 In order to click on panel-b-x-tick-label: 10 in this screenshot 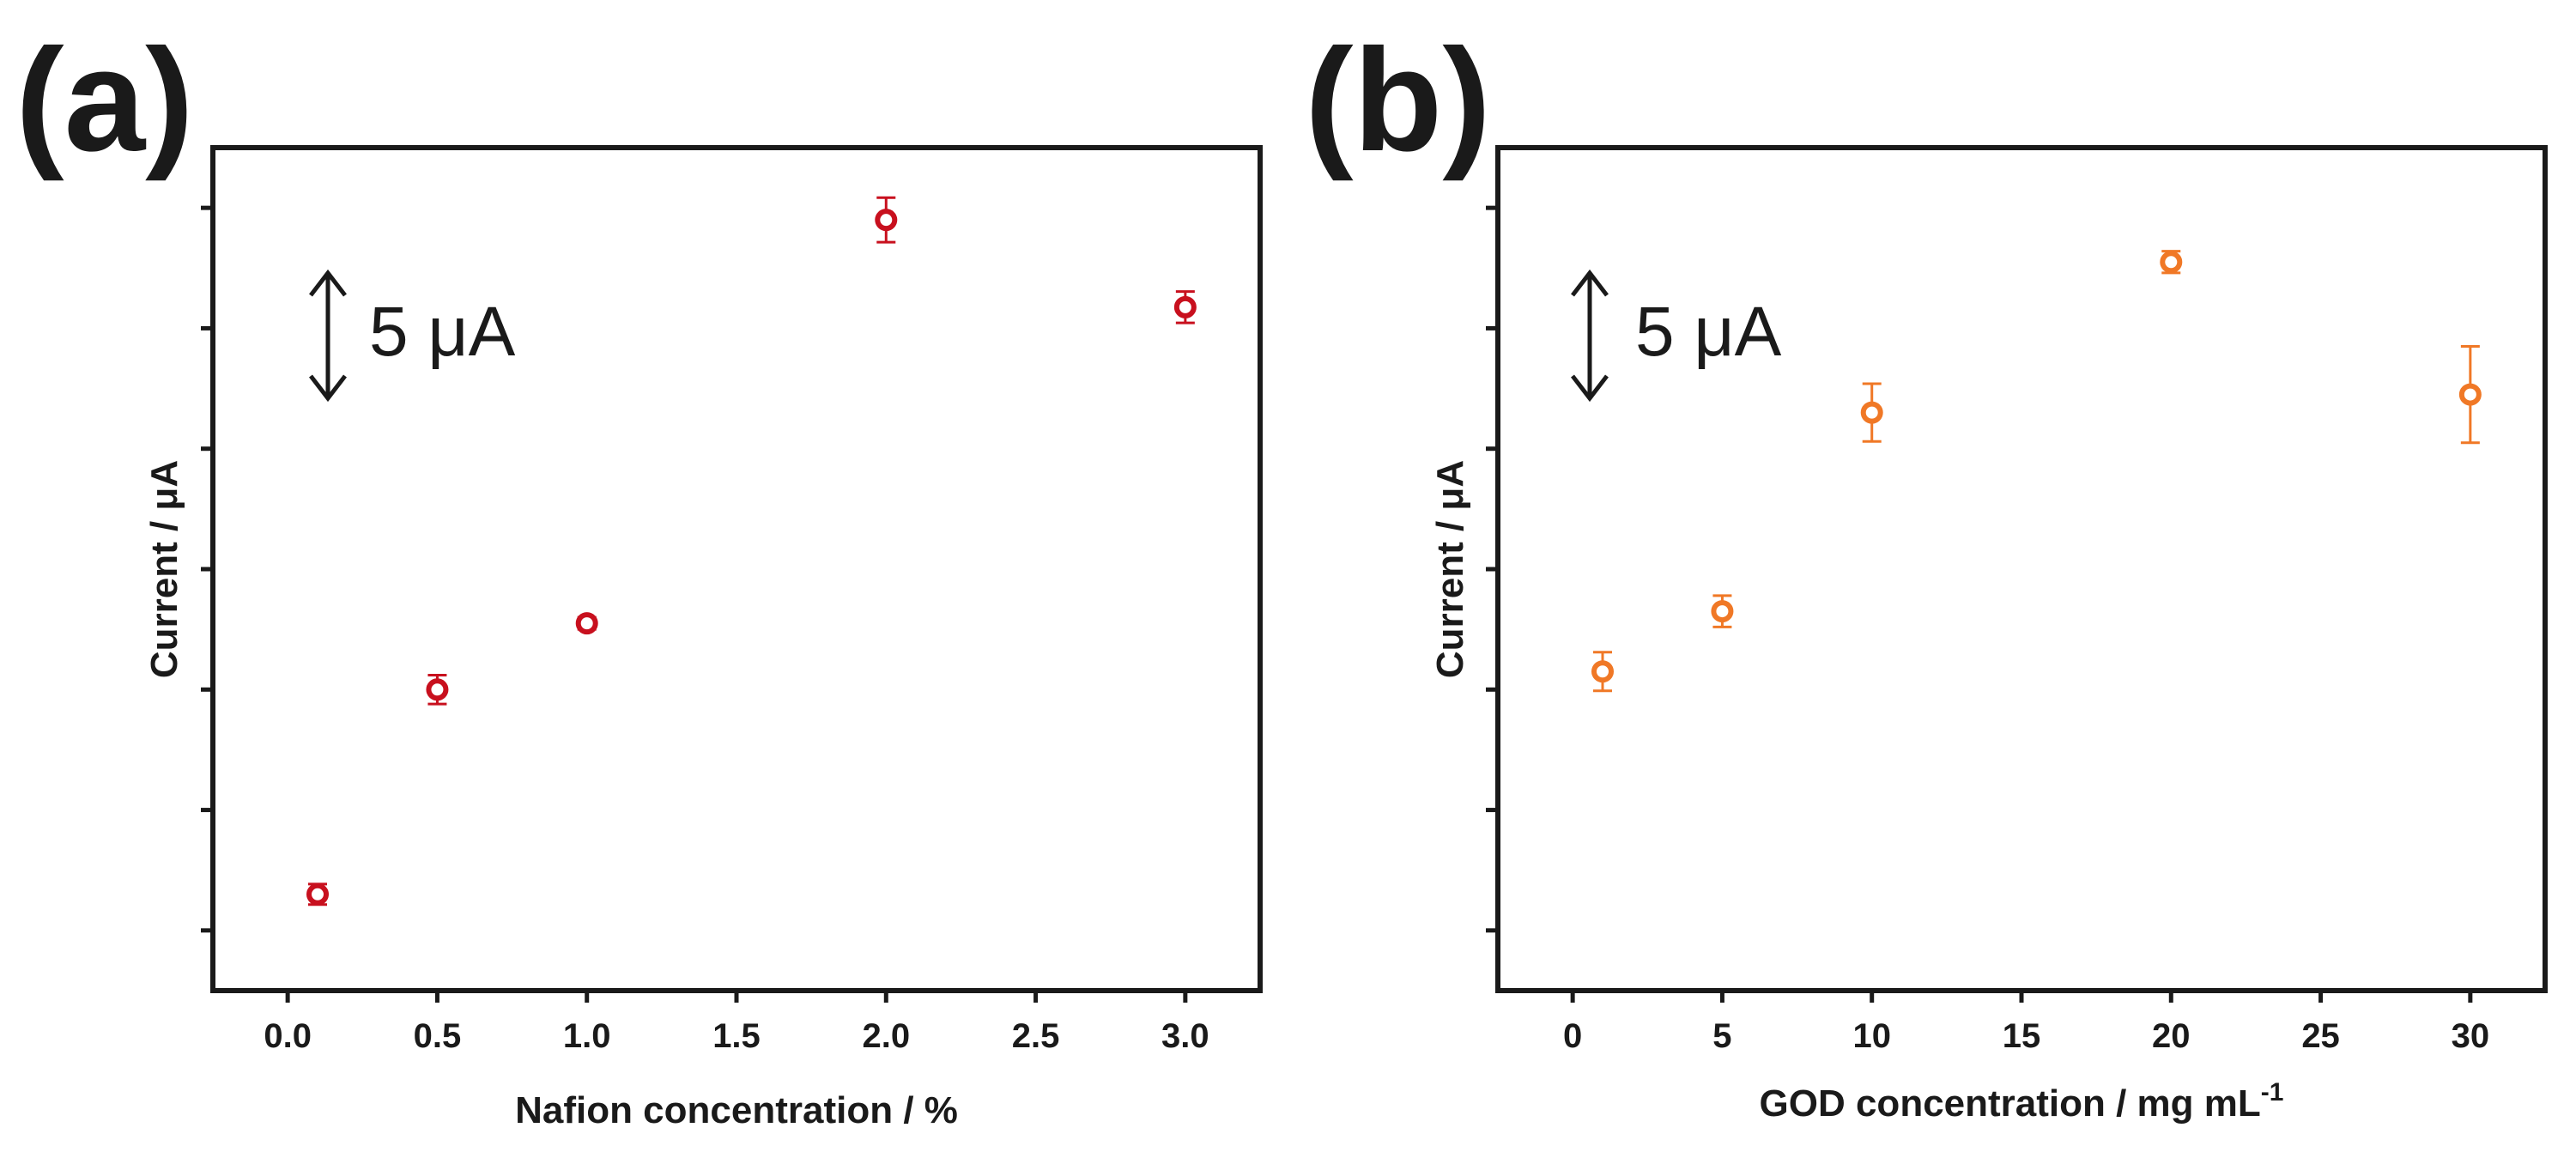, I will do `click(1871, 1036)`.